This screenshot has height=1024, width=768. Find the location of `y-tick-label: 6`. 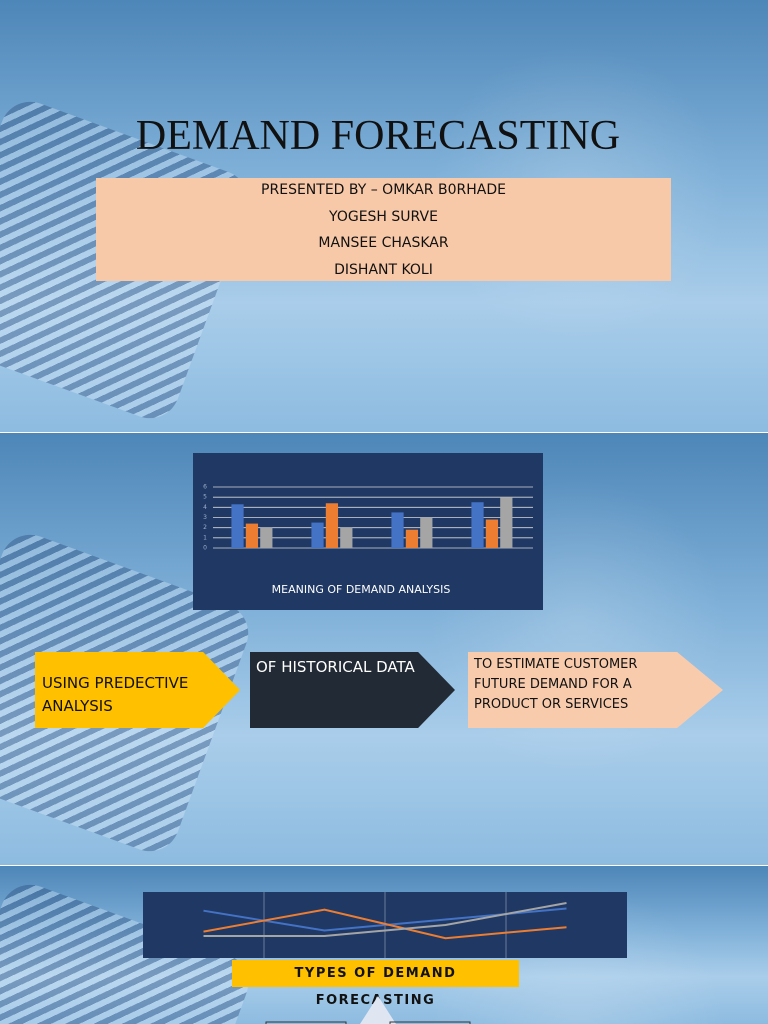

y-tick-label: 6 is located at coordinates (205, 487).